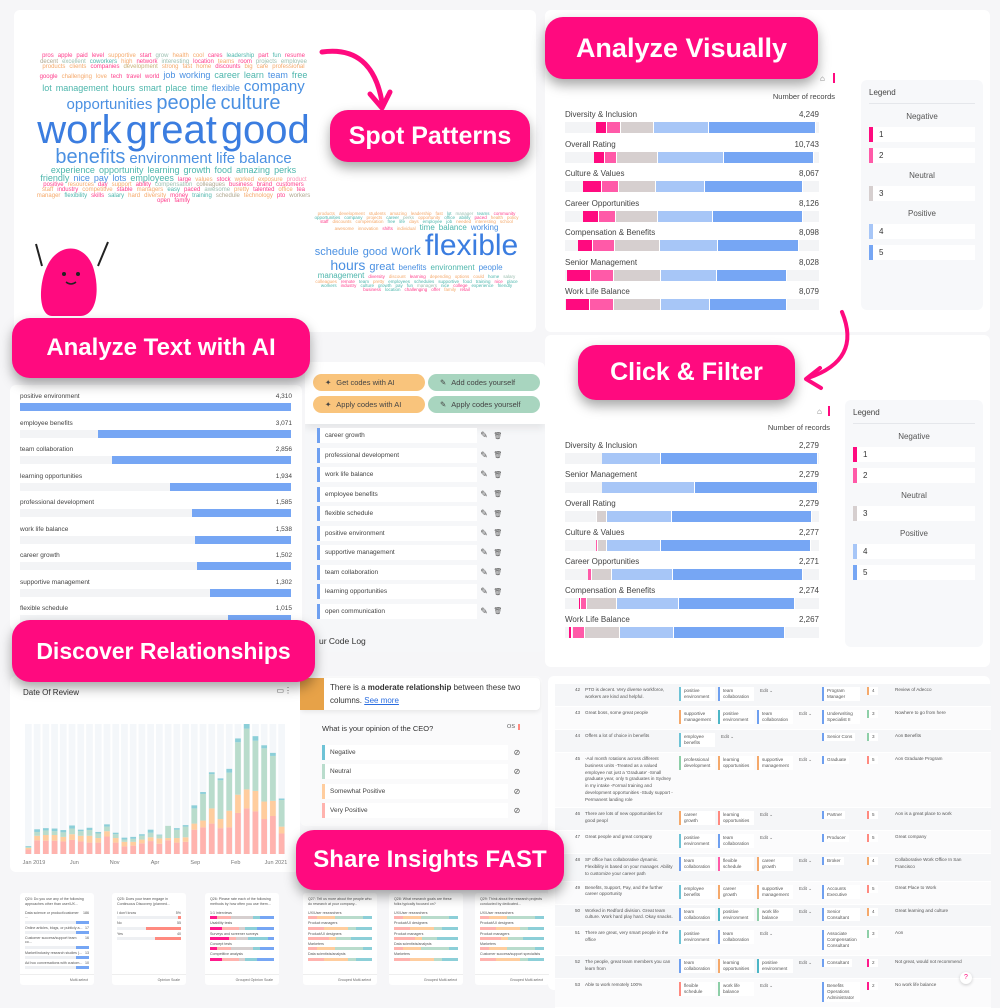 The height and width of the screenshot is (1008, 1000). What do you see at coordinates (156, 561) in the screenshot?
I see `code-count-row: career growth 1,502` at bounding box center [156, 561].